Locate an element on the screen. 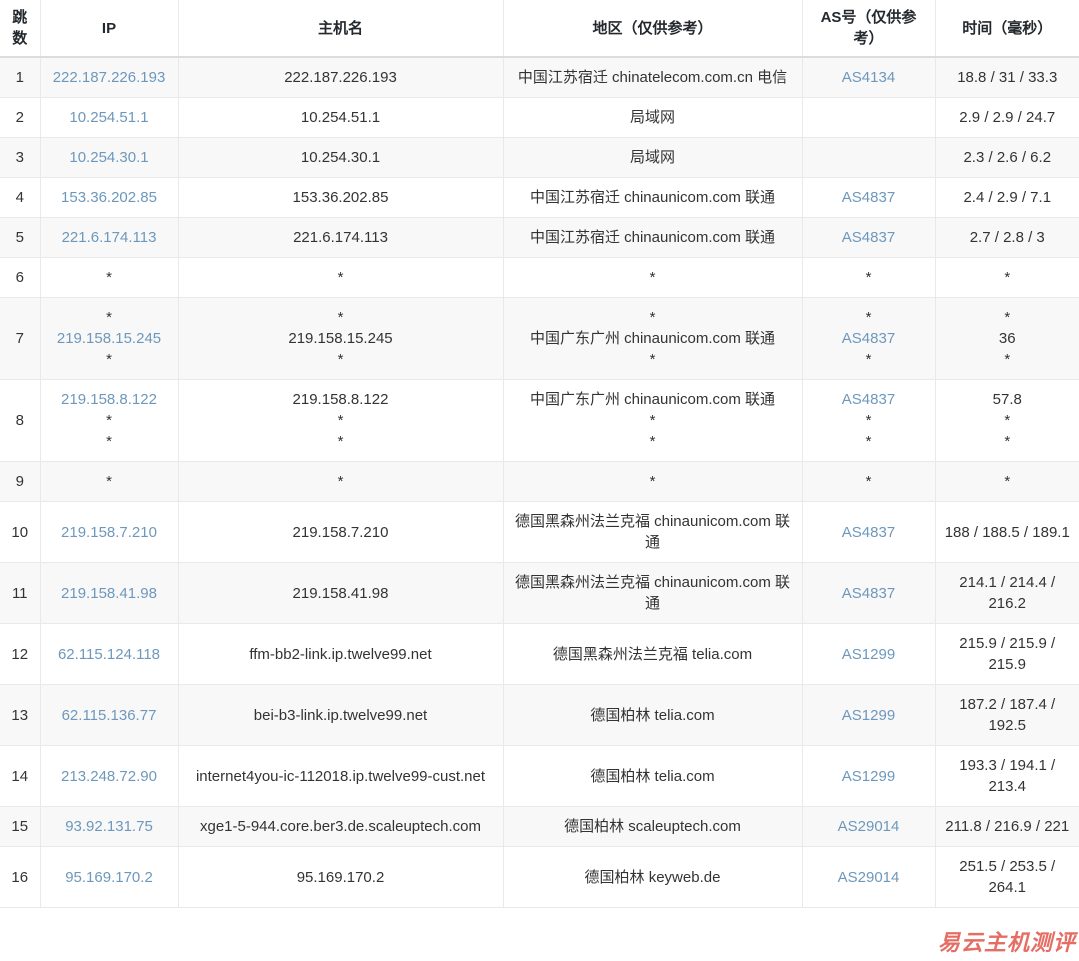 The image size is (1079, 961). time-cell-text: 215.9 / 215.9 / 215.9 is located at coordinates (1007, 654).